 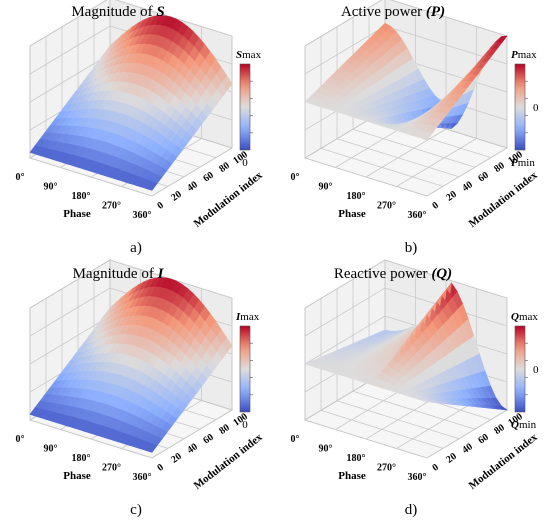 I want to click on title-text: Reactive power, so click(x=382, y=274).